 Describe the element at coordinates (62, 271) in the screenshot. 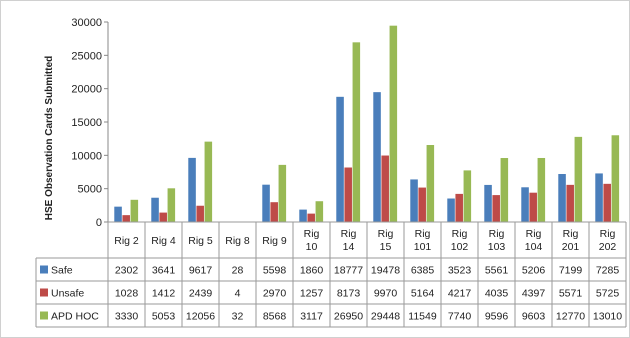

I see `legend-label: Safe` at that location.